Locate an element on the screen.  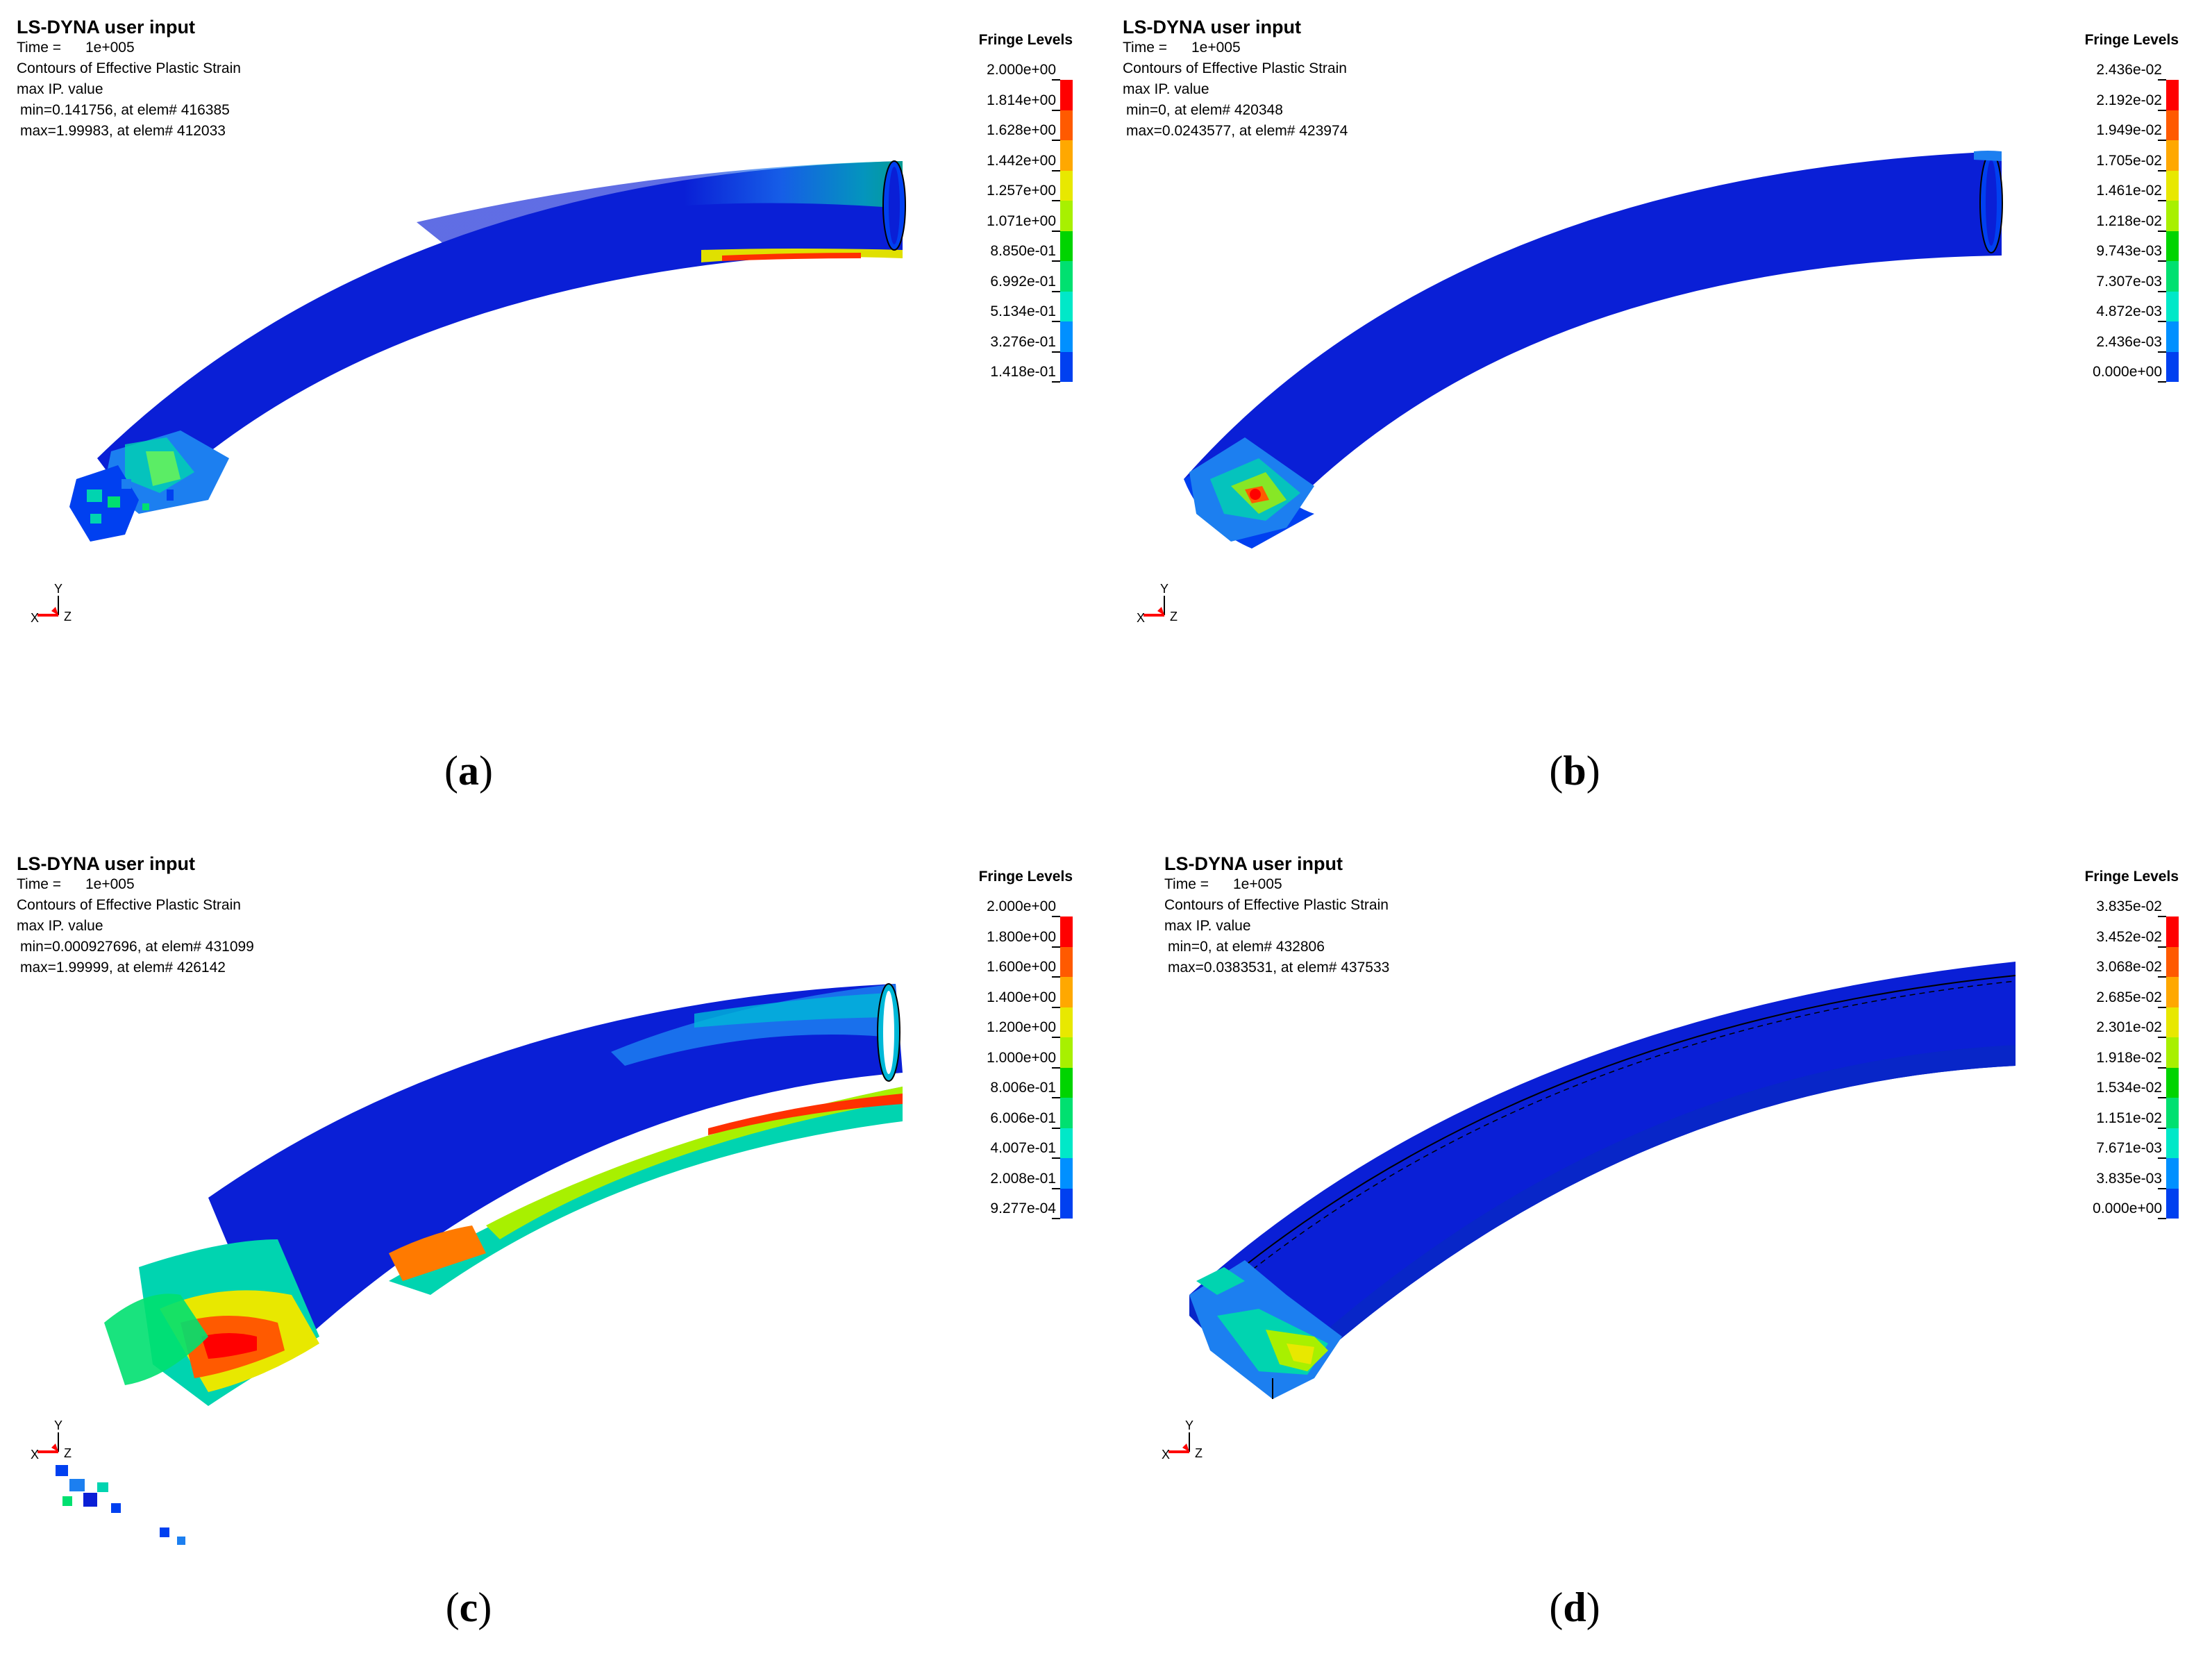
fringe-level-label: 1.461e-02 is located at coordinates (2129, 191).